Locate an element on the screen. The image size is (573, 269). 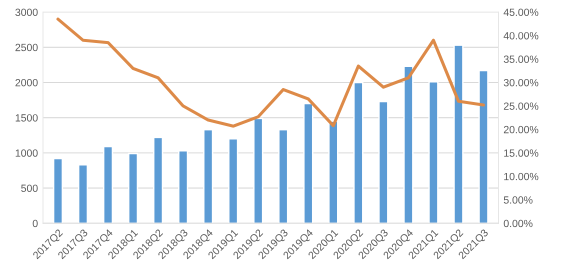
y2-tick-label: 0.00% is located at coordinates (518, 224).